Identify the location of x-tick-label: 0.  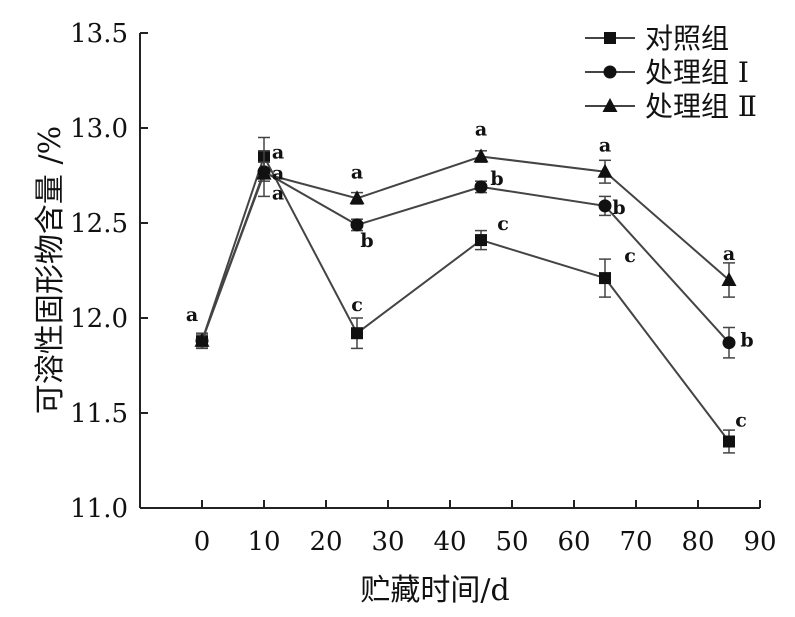
(202, 542).